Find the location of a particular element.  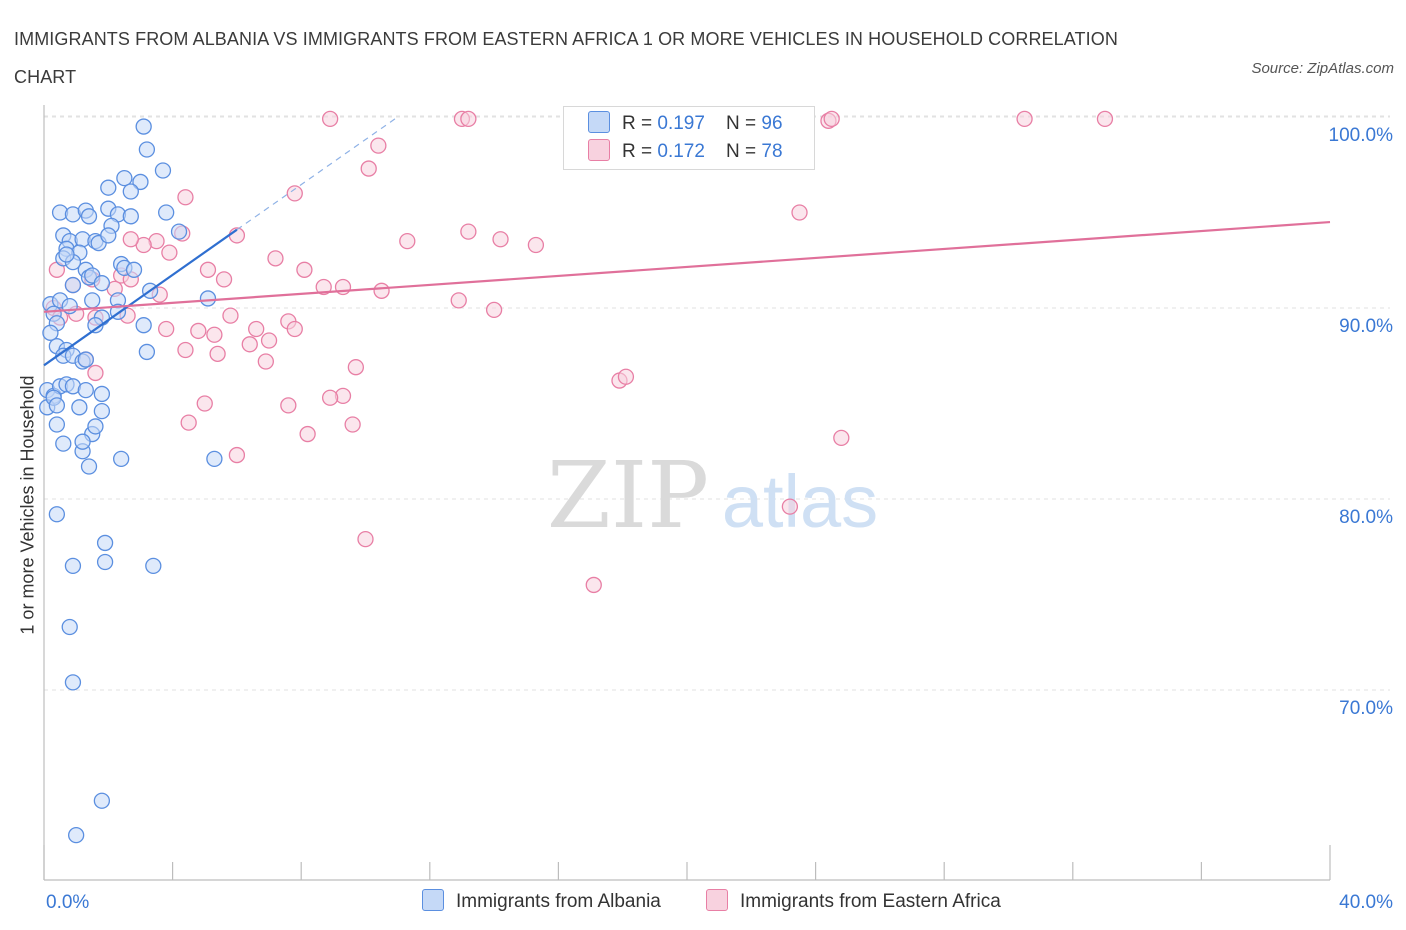

correlation-legend: R = 0.197 N = 96 R = 0.172 N = 78 is located at coordinates (689, 138).